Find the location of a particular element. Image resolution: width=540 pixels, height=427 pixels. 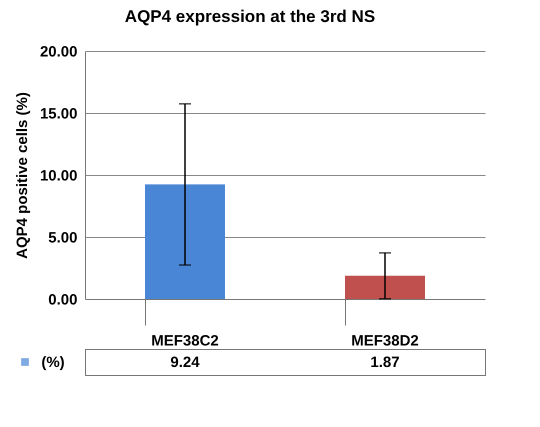

y-tick-label: 5.00 is located at coordinates (63, 238).